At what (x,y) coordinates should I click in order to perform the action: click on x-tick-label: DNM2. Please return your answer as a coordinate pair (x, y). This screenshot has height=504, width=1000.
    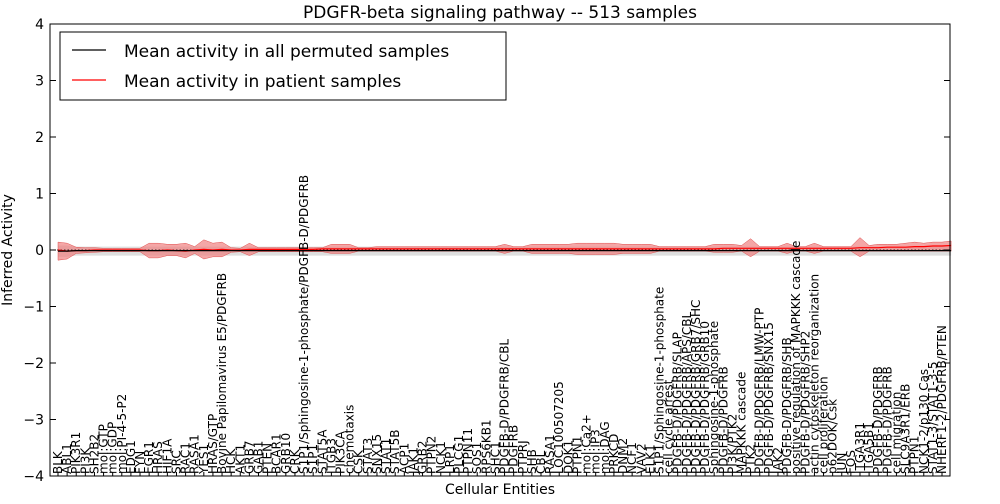
    Looking at the image, I should click on (623, 456).